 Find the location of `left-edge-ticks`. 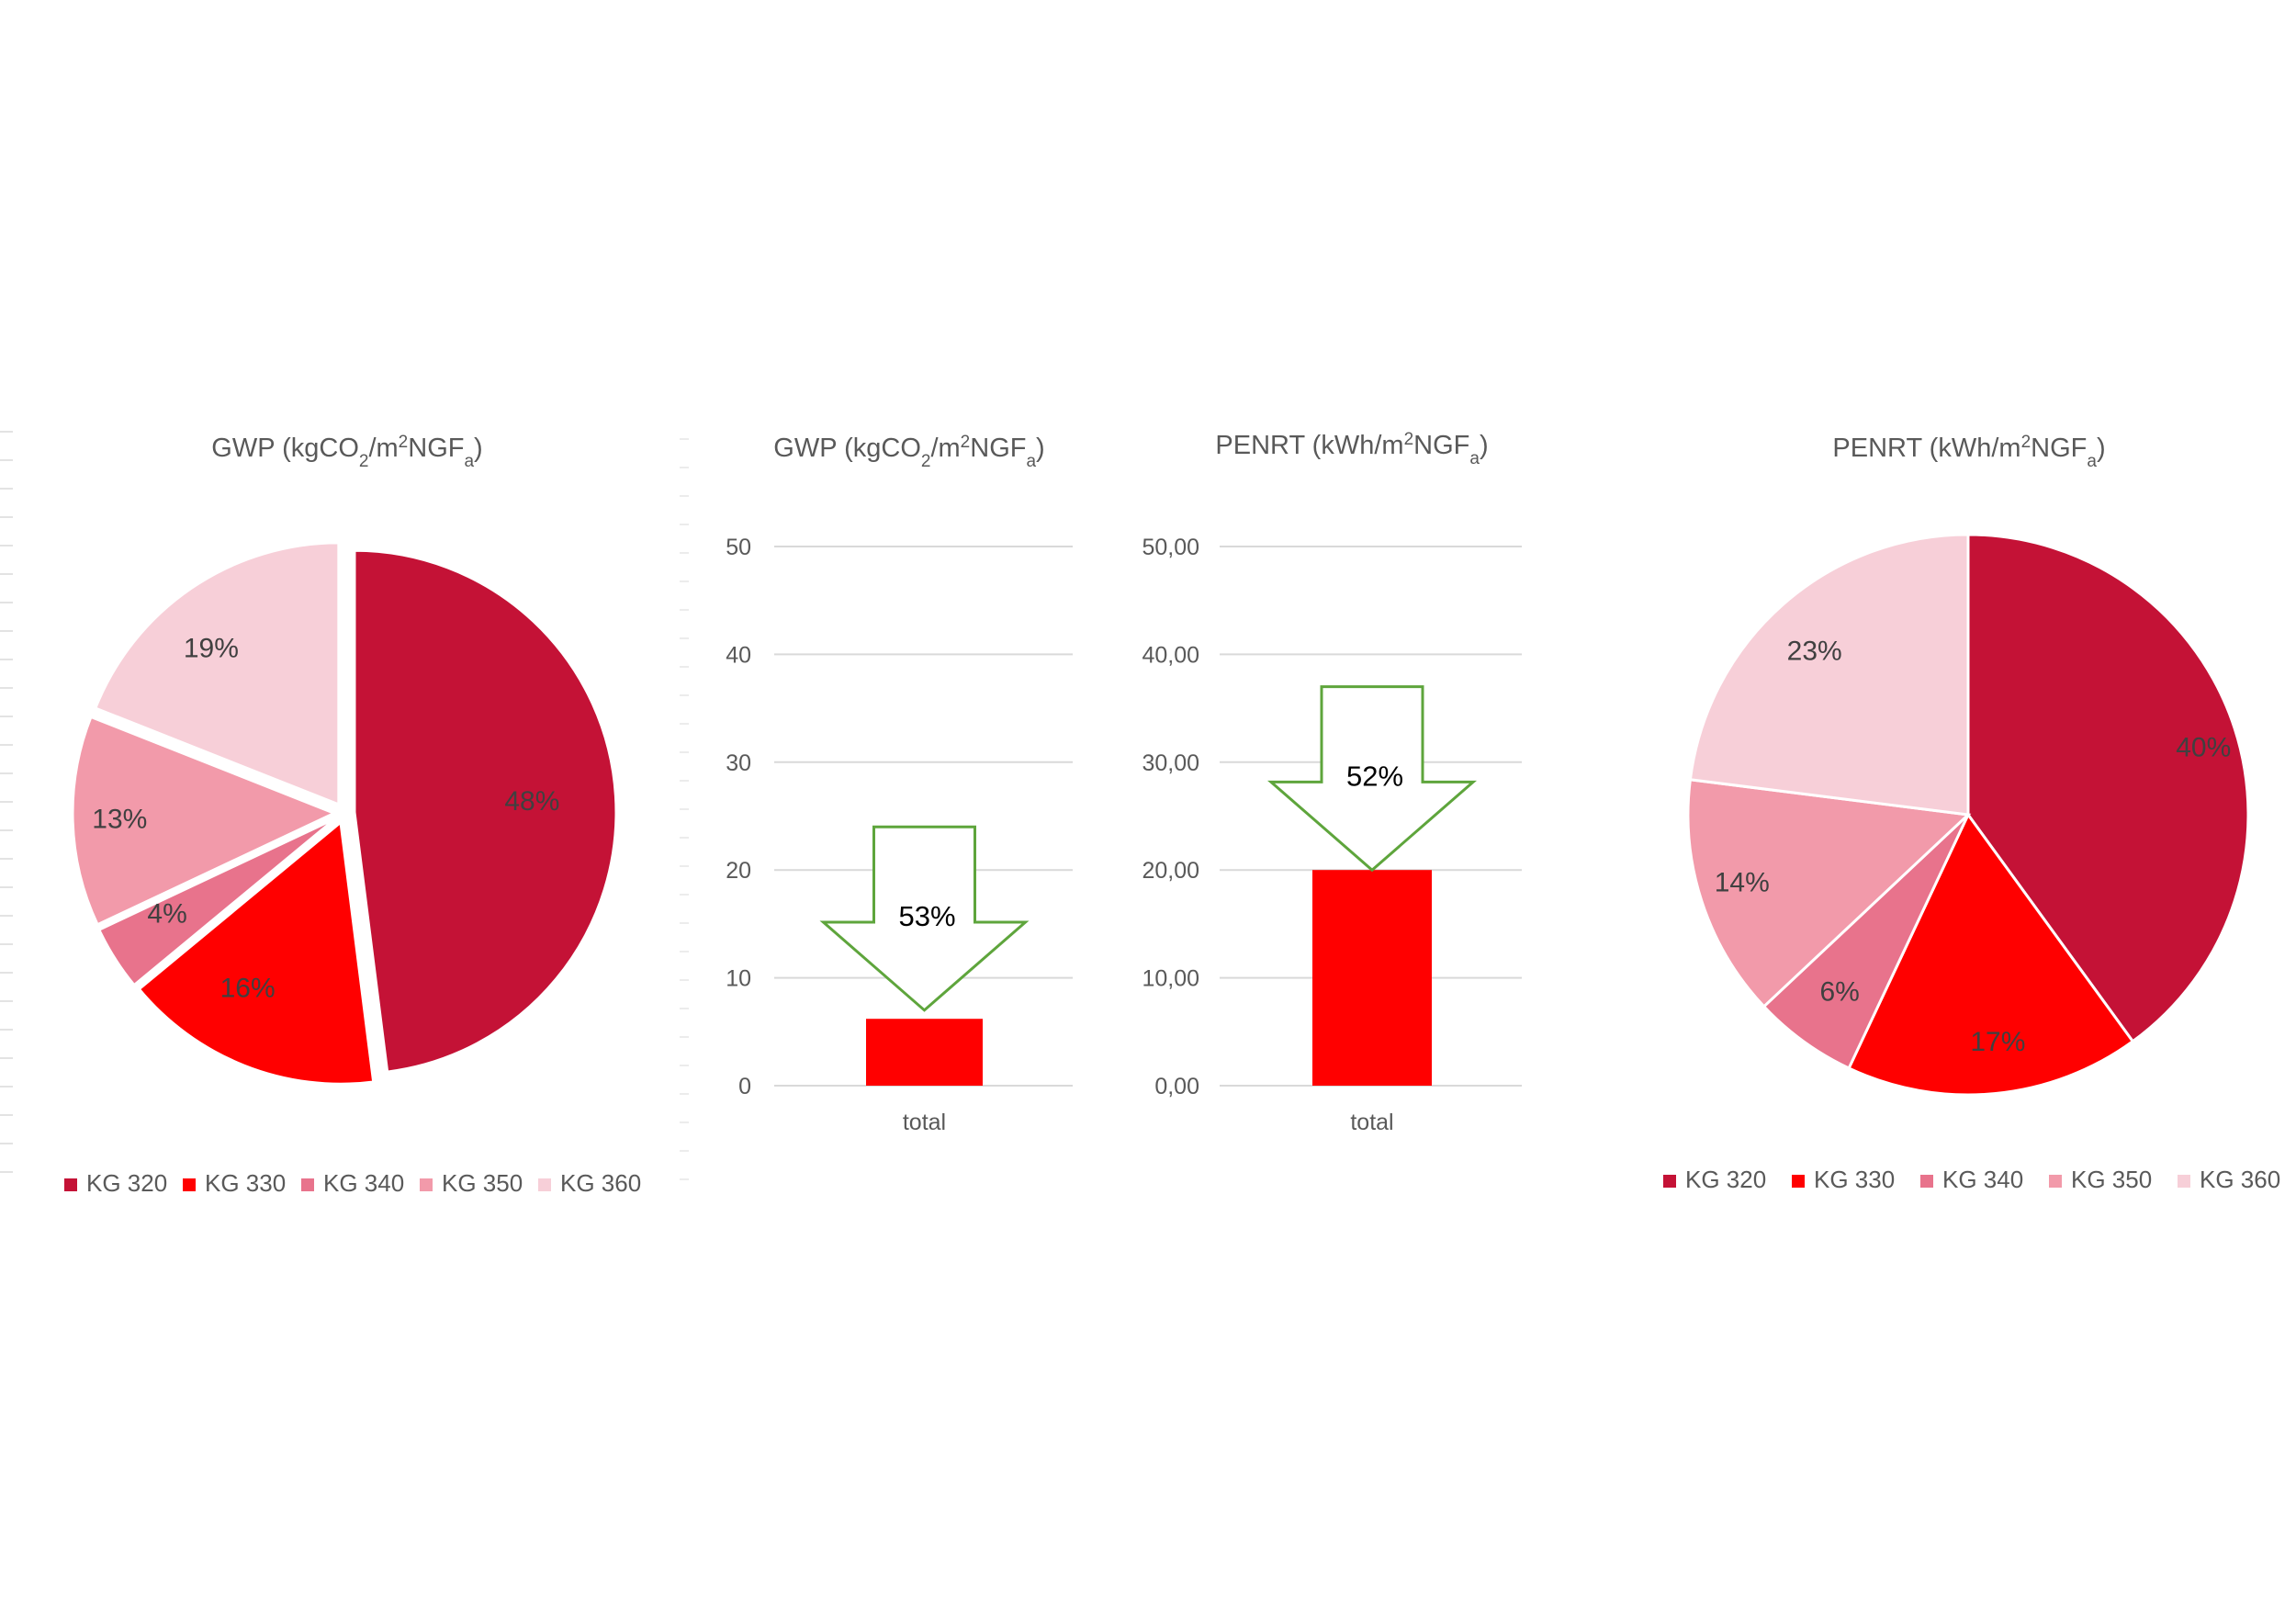

left-edge-ticks is located at coordinates (345, 805).